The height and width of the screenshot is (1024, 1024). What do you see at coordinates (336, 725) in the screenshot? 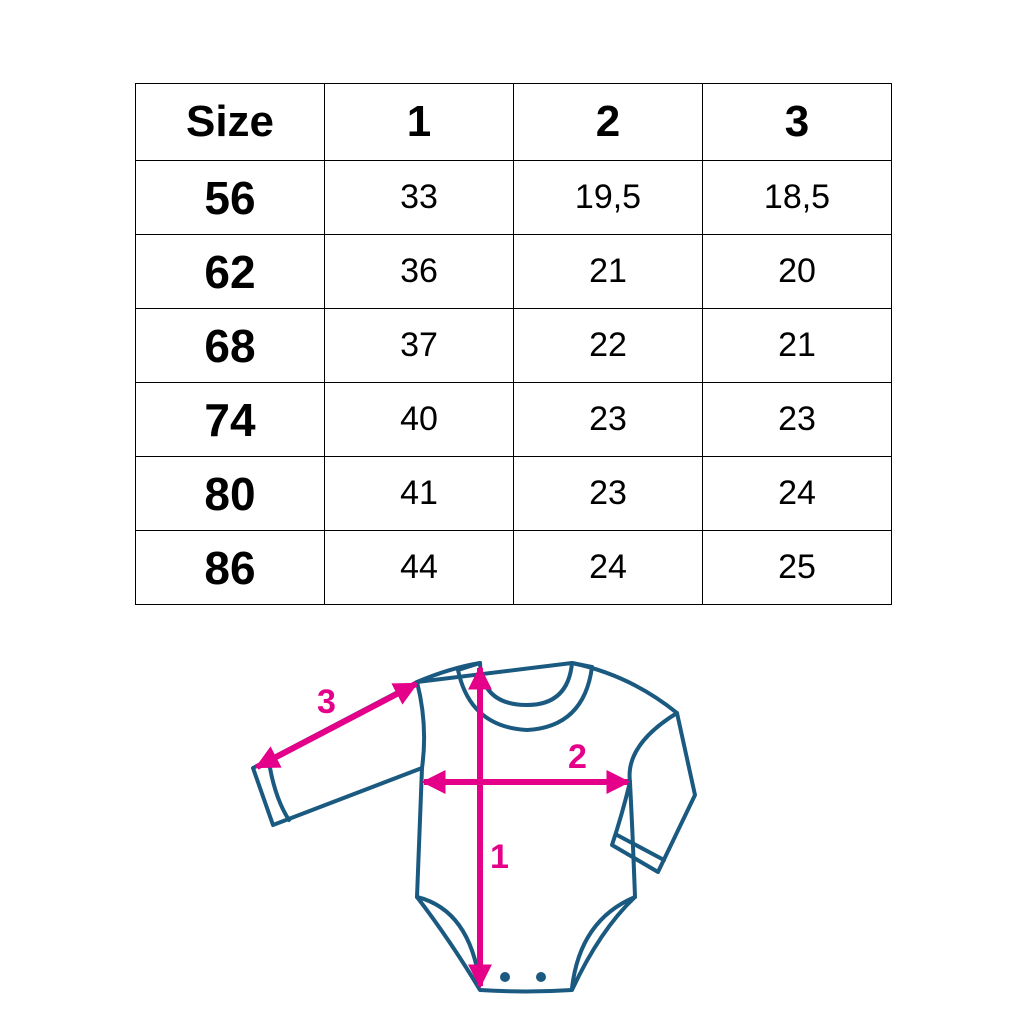
I see `sleeve-arrow` at bounding box center [336, 725].